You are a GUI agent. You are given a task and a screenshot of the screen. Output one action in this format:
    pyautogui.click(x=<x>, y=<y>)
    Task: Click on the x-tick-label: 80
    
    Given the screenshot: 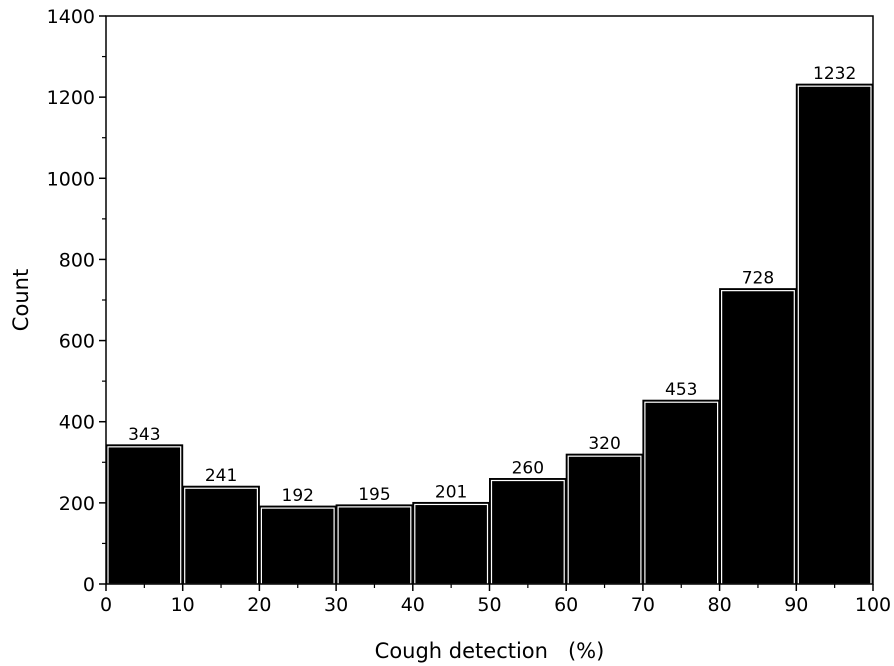 What is the action you would take?
    pyautogui.click(x=720, y=605)
    